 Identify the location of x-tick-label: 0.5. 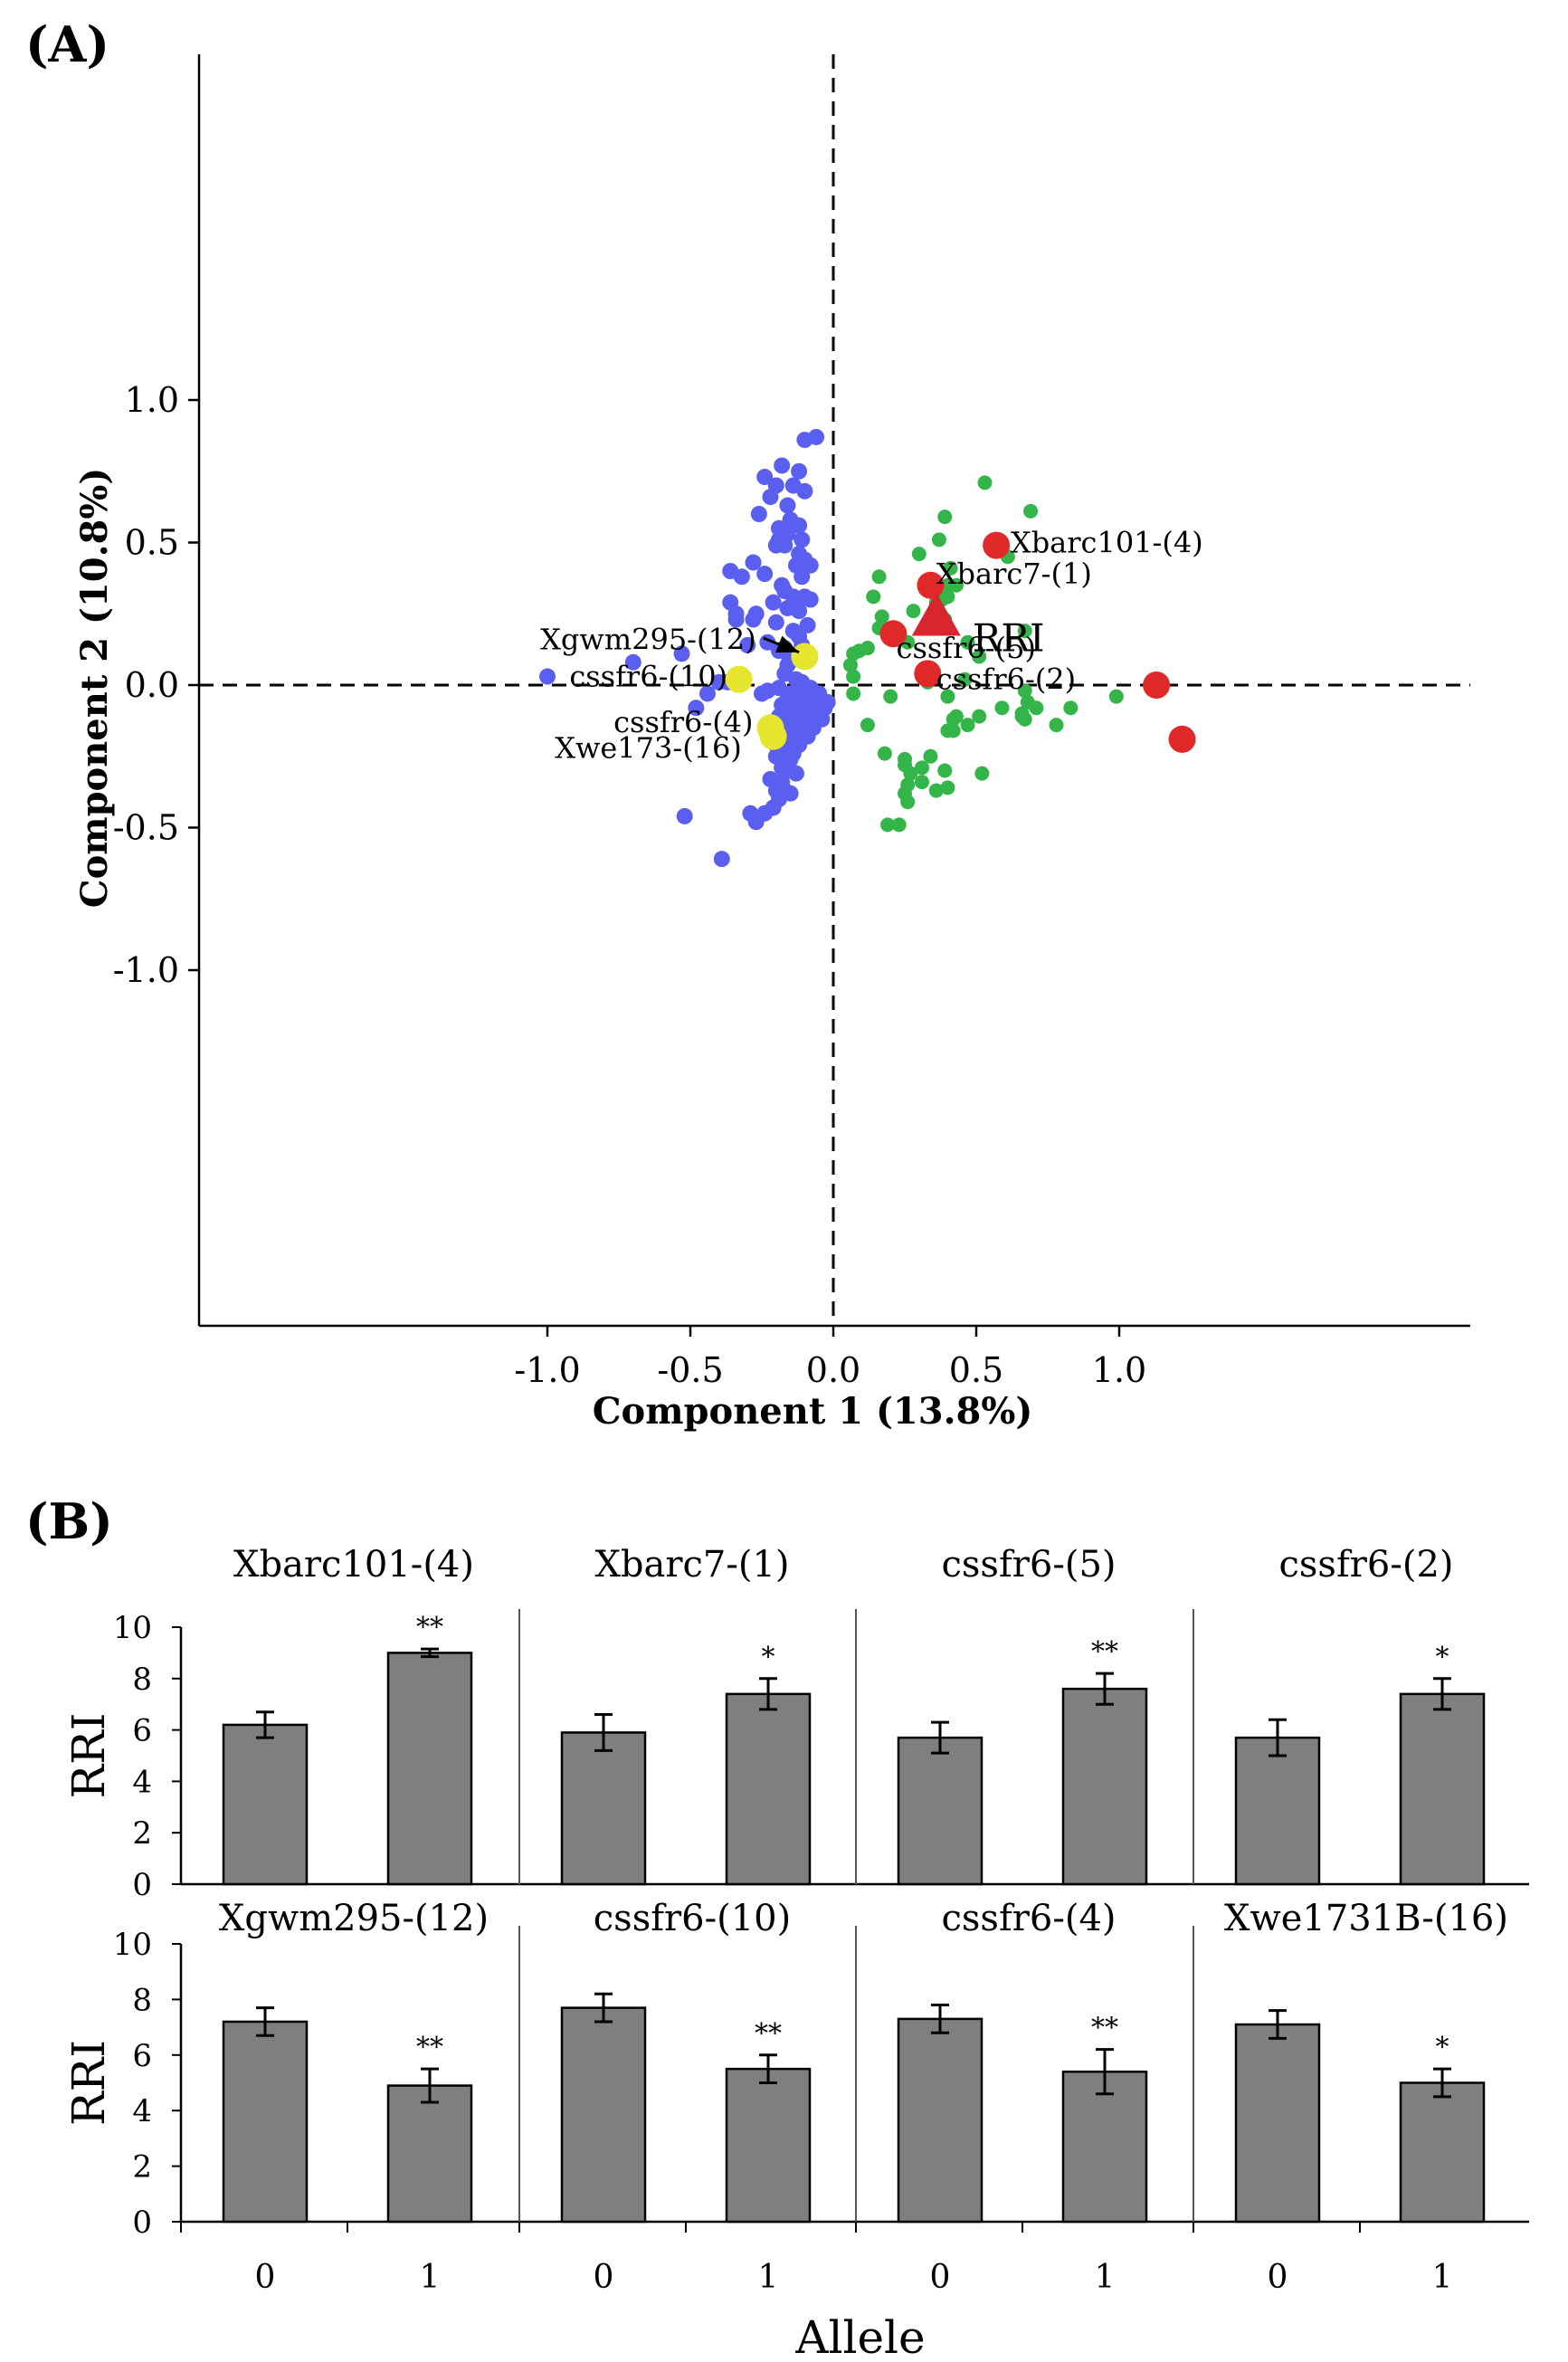
(976, 1370).